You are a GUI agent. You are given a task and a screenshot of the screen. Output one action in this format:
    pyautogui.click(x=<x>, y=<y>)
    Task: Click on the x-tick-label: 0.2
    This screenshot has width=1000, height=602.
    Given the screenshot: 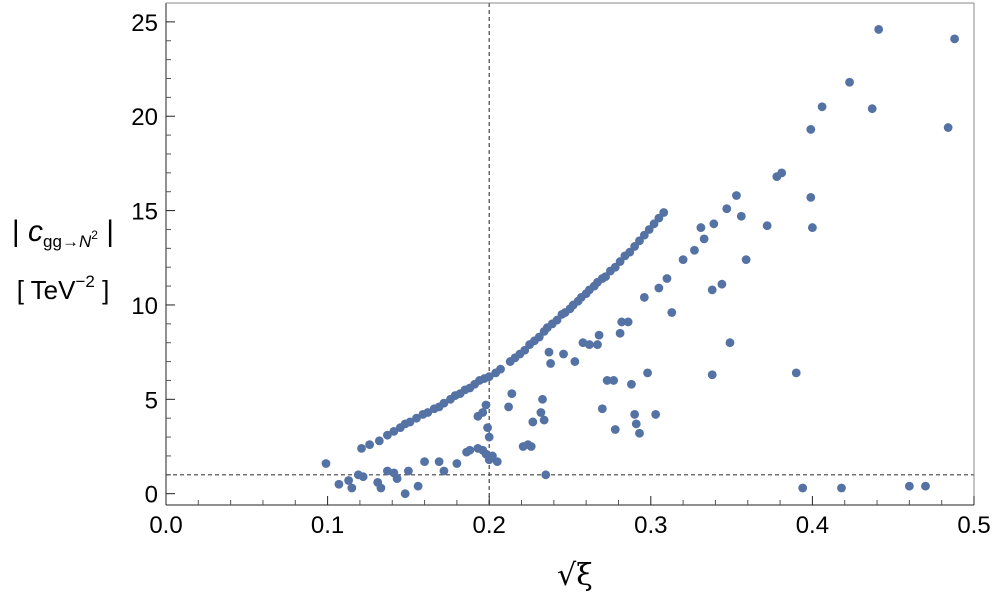 What is the action you would take?
    pyautogui.click(x=489, y=525)
    